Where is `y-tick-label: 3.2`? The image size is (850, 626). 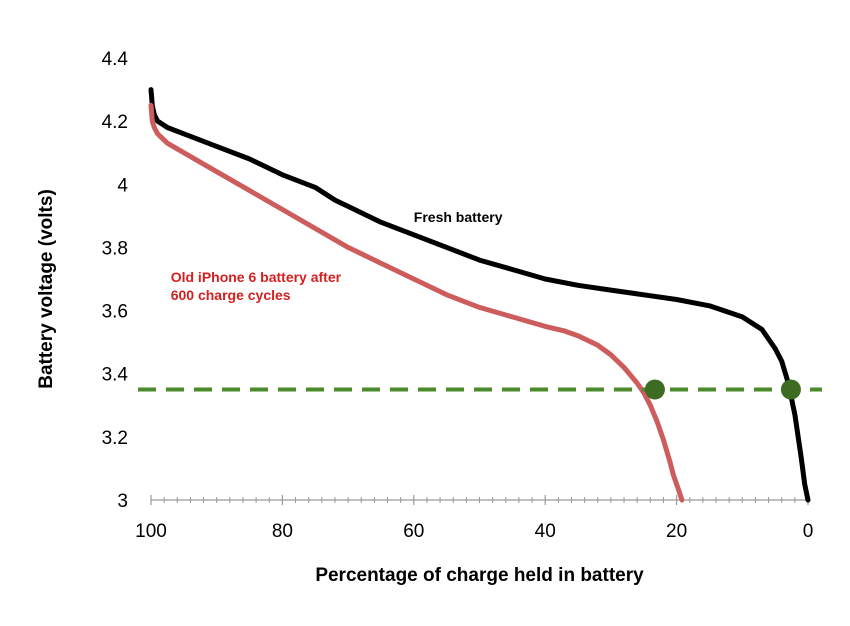
y-tick-label: 3.2 is located at coordinates (115, 438).